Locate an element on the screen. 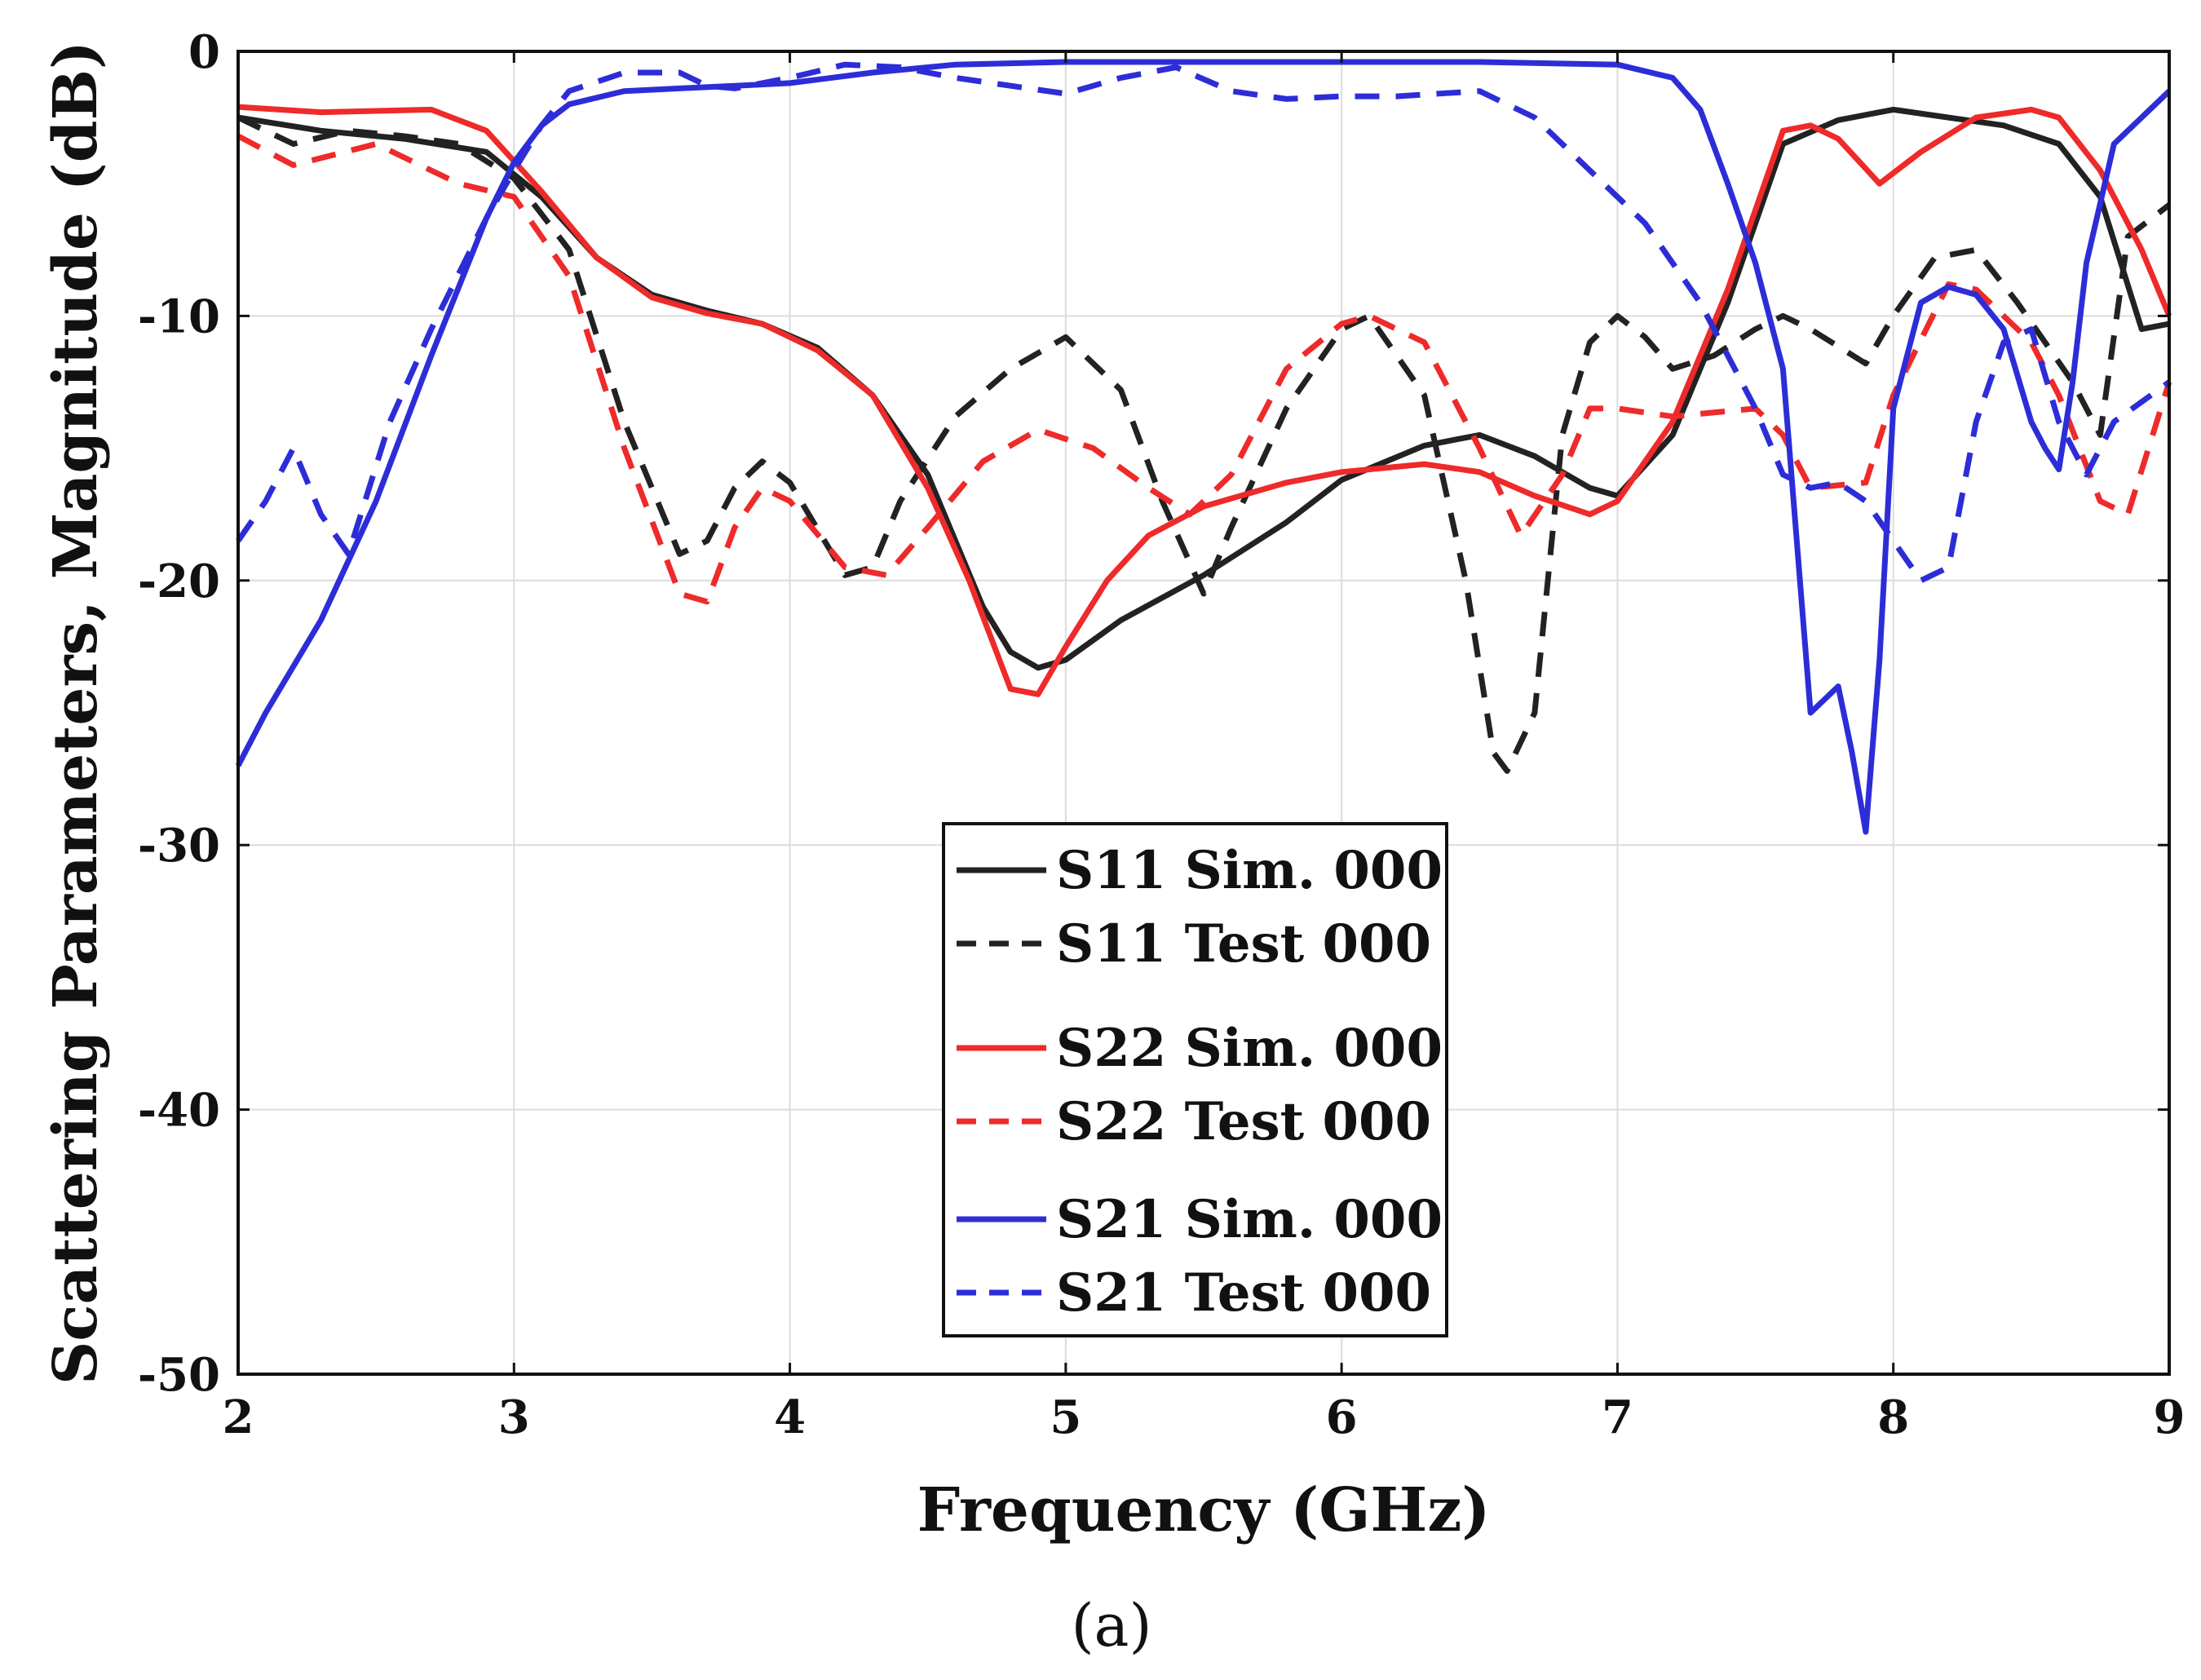 The image size is (2201, 1680). x-tick-label: 6 is located at coordinates (1342, 1417).